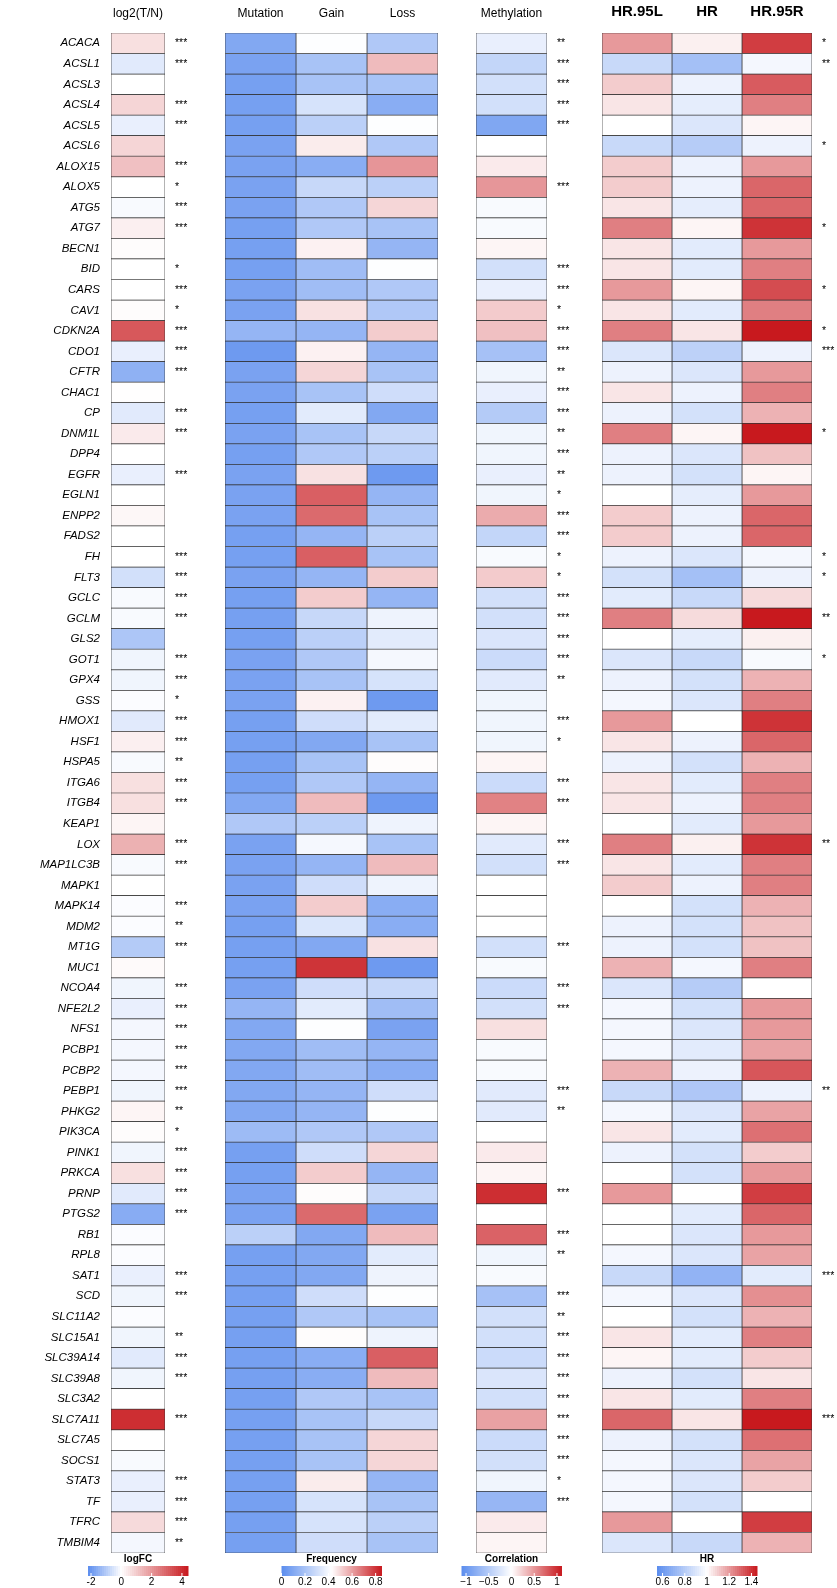 This screenshot has height=1588, width=837. Describe the element at coordinates (281, 1581) in the screenshot. I see `color-bar-label: 0` at that location.